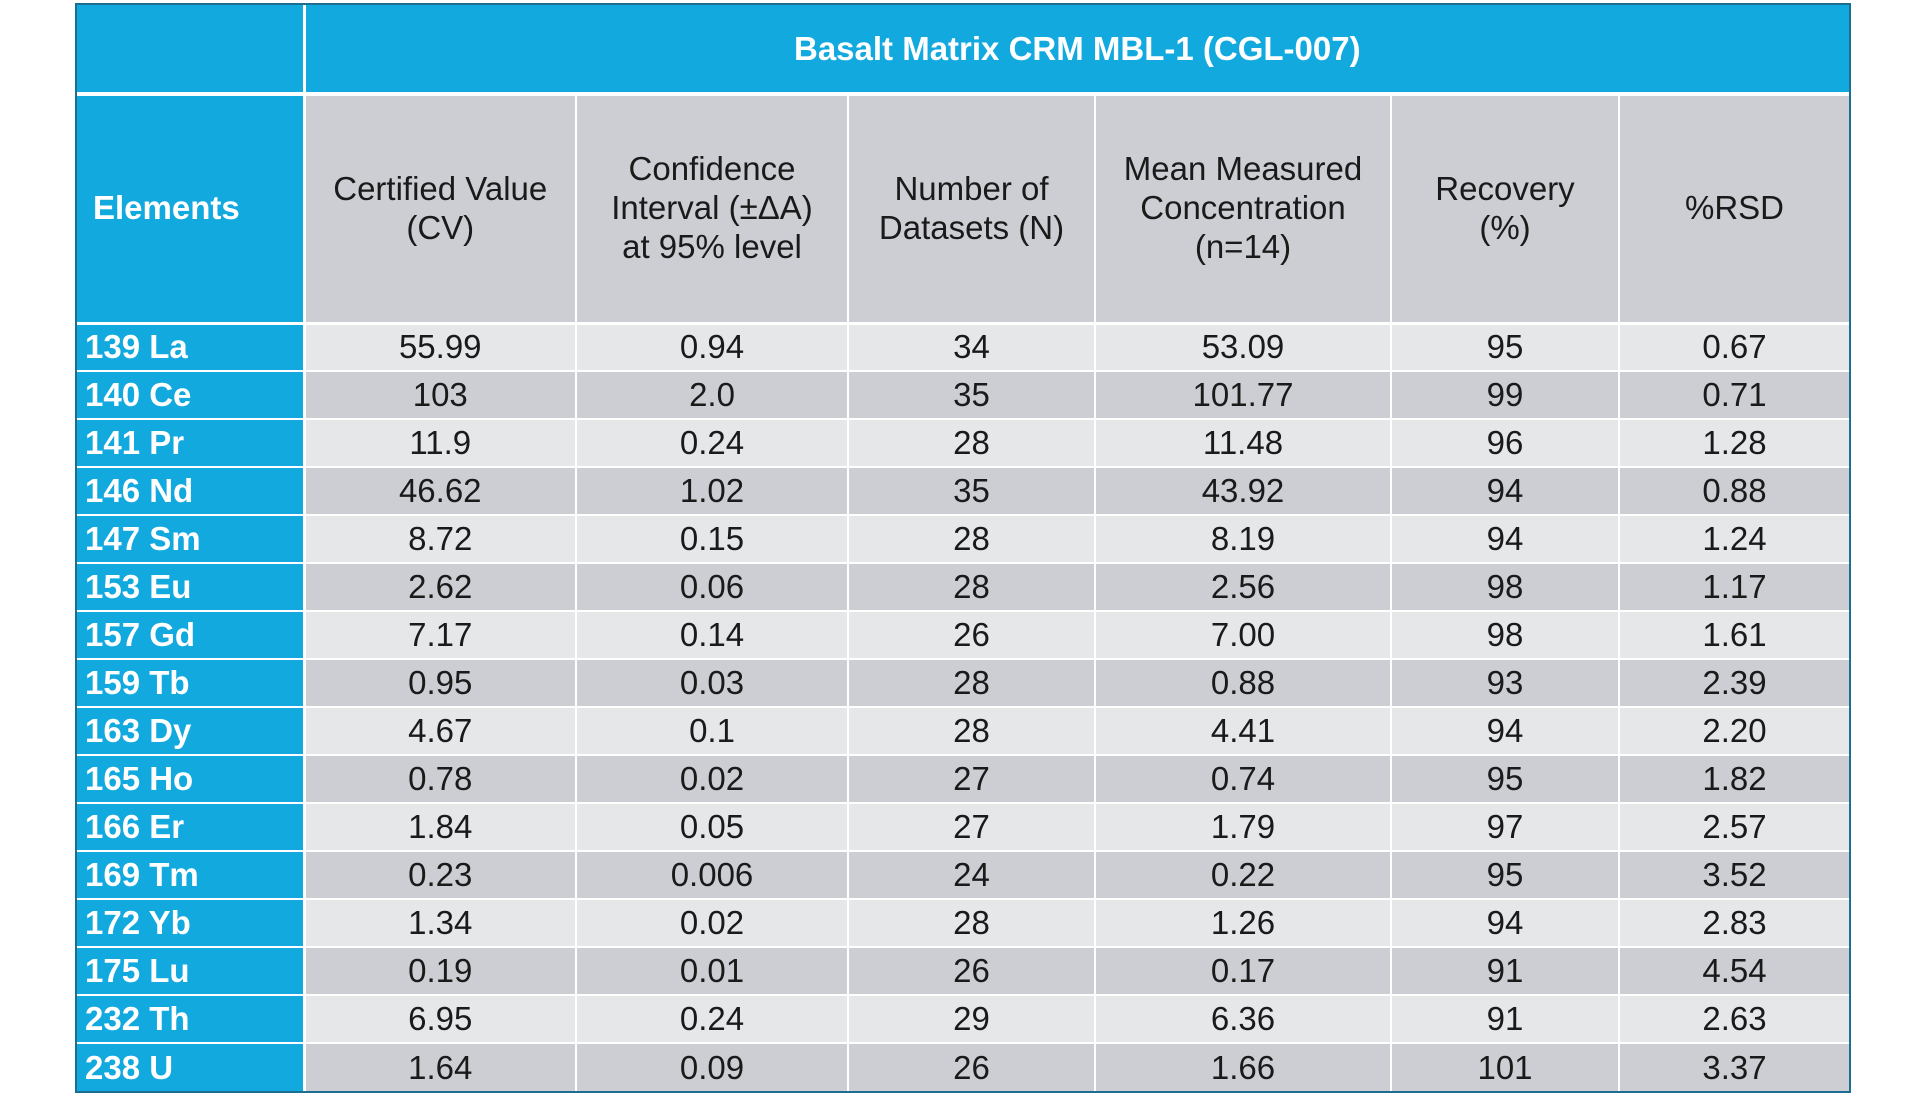 The image size is (1920, 1105). Describe the element at coordinates (1734, 875) in the screenshot. I see `rsd-cell: 3.52` at that location.